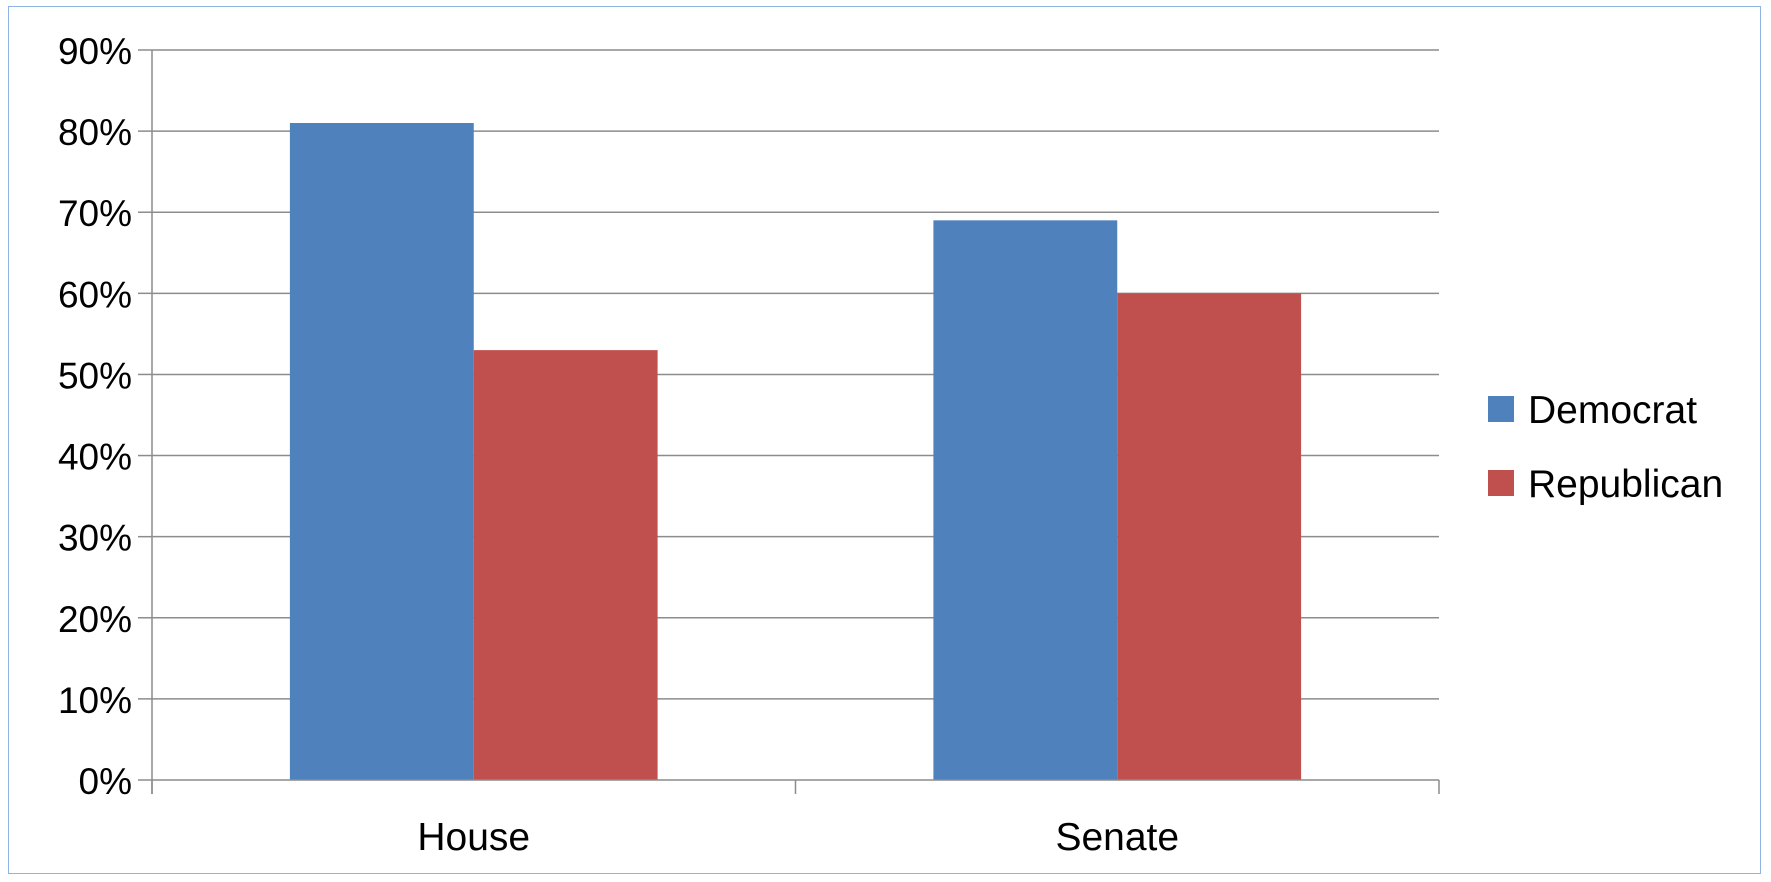 The width and height of the screenshot is (1771, 882). Describe the element at coordinates (95, 619) in the screenshot. I see `y-tick-label: 20%` at that location.